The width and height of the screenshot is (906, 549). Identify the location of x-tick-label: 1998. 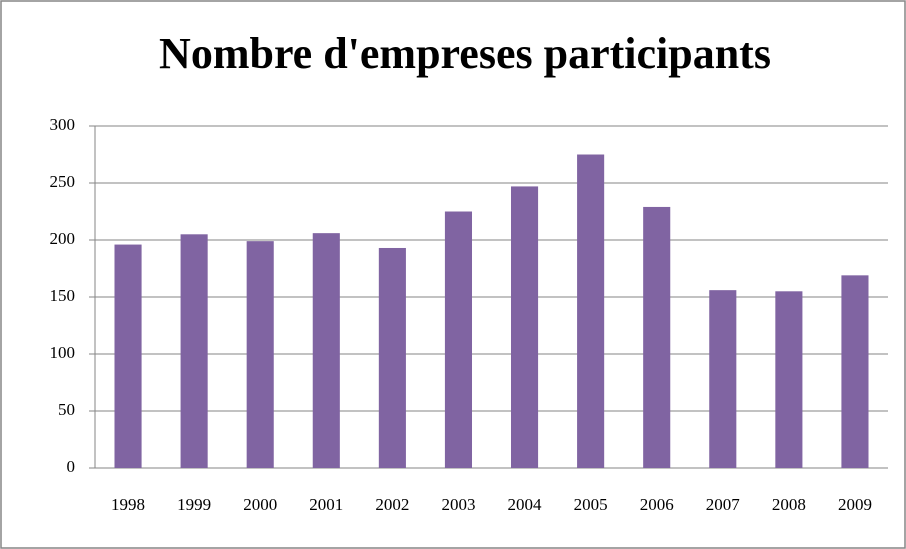
(128, 504).